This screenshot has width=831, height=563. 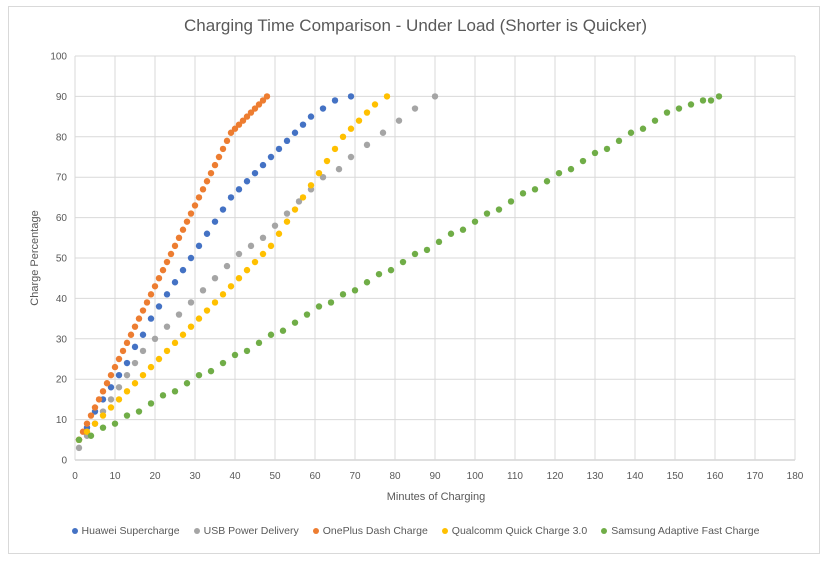 I want to click on x-tick-label: 0, so click(x=75, y=476).